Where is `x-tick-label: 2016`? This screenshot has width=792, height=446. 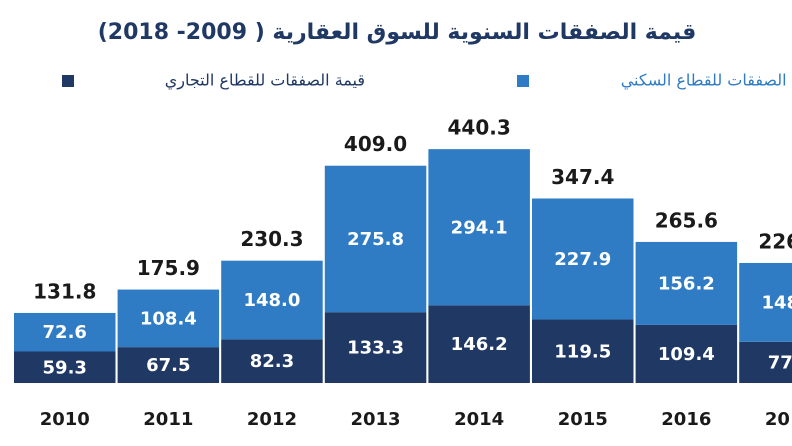
x-tick-label: 2016 is located at coordinates (686, 419).